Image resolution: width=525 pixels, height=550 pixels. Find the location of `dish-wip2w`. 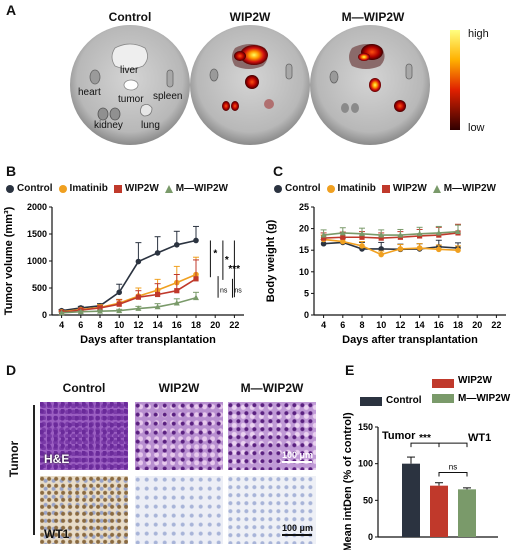

dish-wip2w is located at coordinates (250, 85).